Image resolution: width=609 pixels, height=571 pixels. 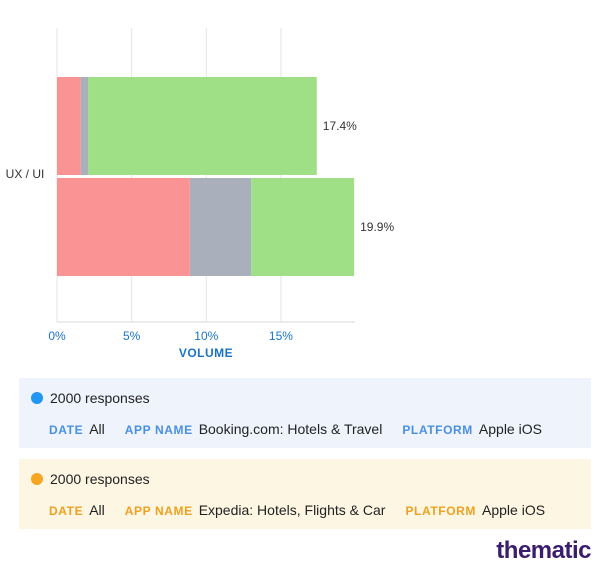 What do you see at coordinates (543, 550) in the screenshot?
I see `thematic-logo: thematic` at bounding box center [543, 550].